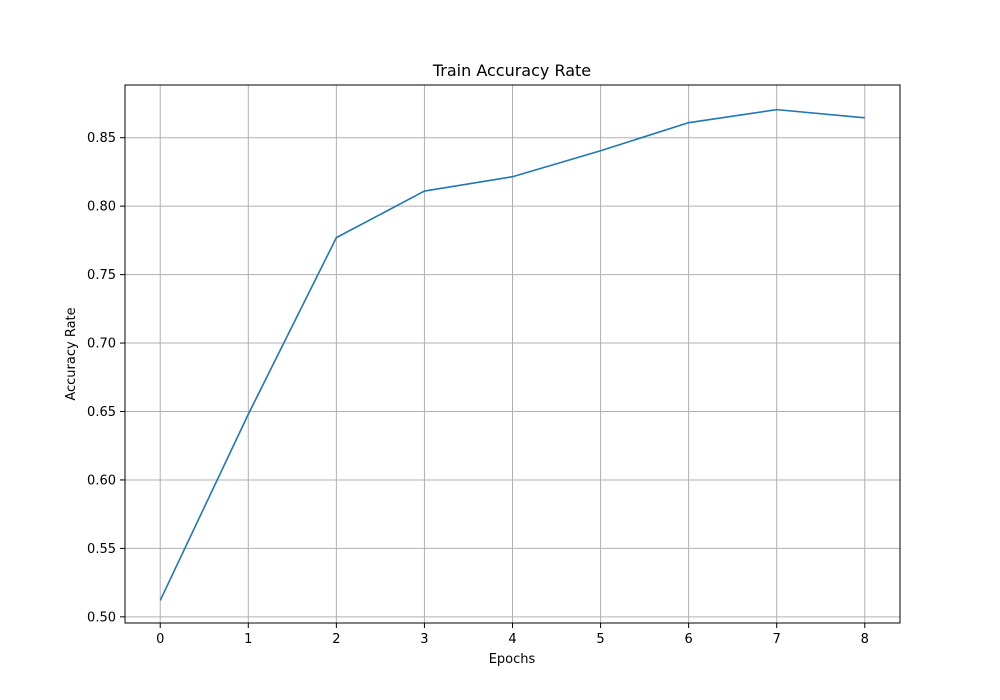 This screenshot has width=1000, height=700. What do you see at coordinates (101, 275) in the screenshot?
I see `y-tick-label: 0.75` at bounding box center [101, 275].